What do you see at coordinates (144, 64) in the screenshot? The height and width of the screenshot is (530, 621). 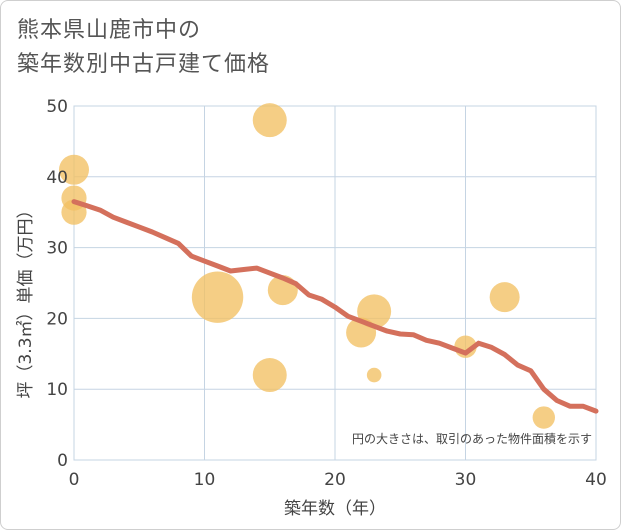 I see `chart-title-line-2: 築年数別中古戸建て価格` at bounding box center [144, 64].